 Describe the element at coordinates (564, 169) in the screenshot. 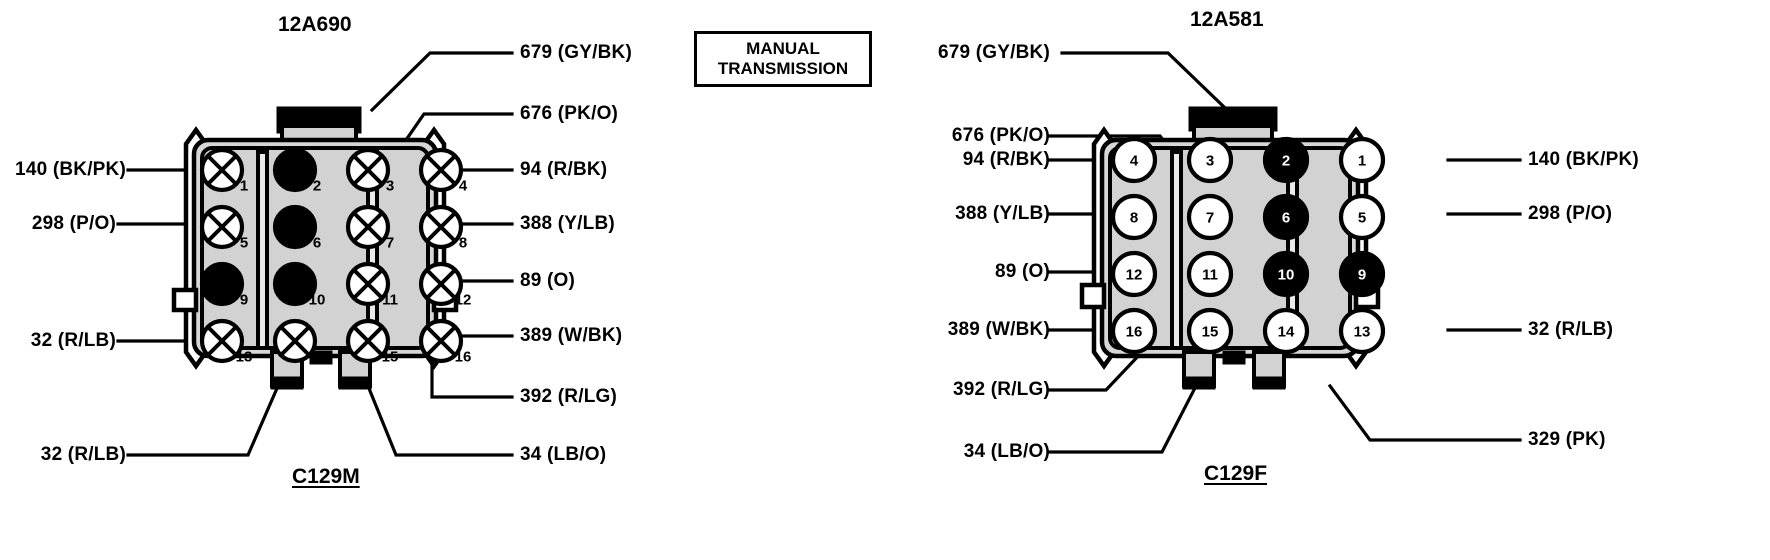

I see `left-label-94-r-bk: 94 (R/BK)` at that location.